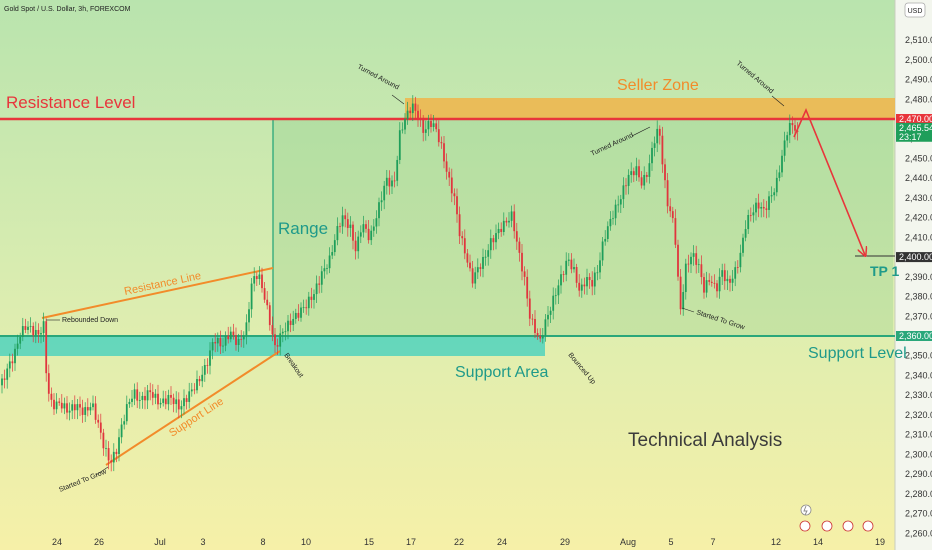  Describe the element at coordinates (918, 297) in the screenshot. I see `y-tick-label: 2,380.00` at that location.